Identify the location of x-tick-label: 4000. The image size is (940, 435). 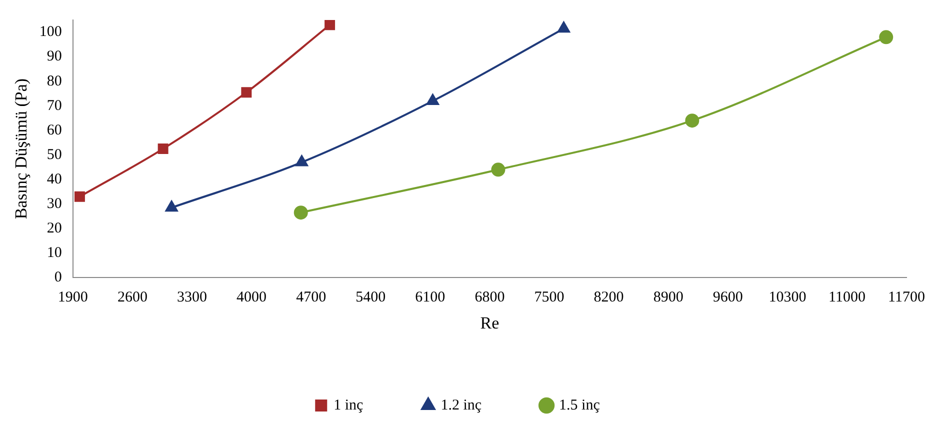
(251, 298).